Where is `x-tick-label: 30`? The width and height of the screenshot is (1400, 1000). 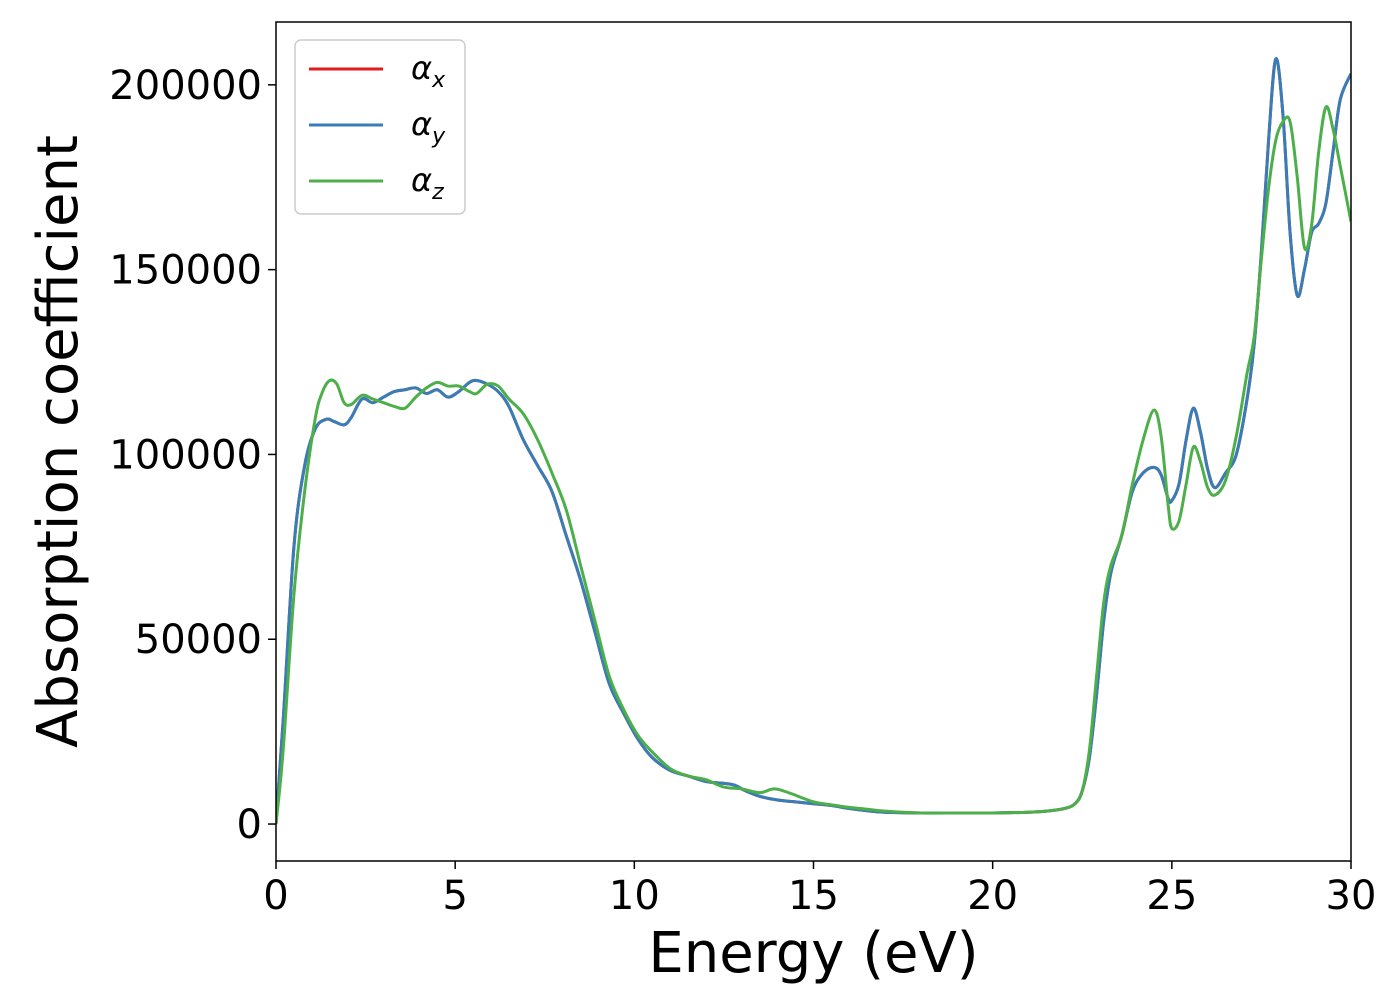 x-tick-label: 30 is located at coordinates (1351, 896).